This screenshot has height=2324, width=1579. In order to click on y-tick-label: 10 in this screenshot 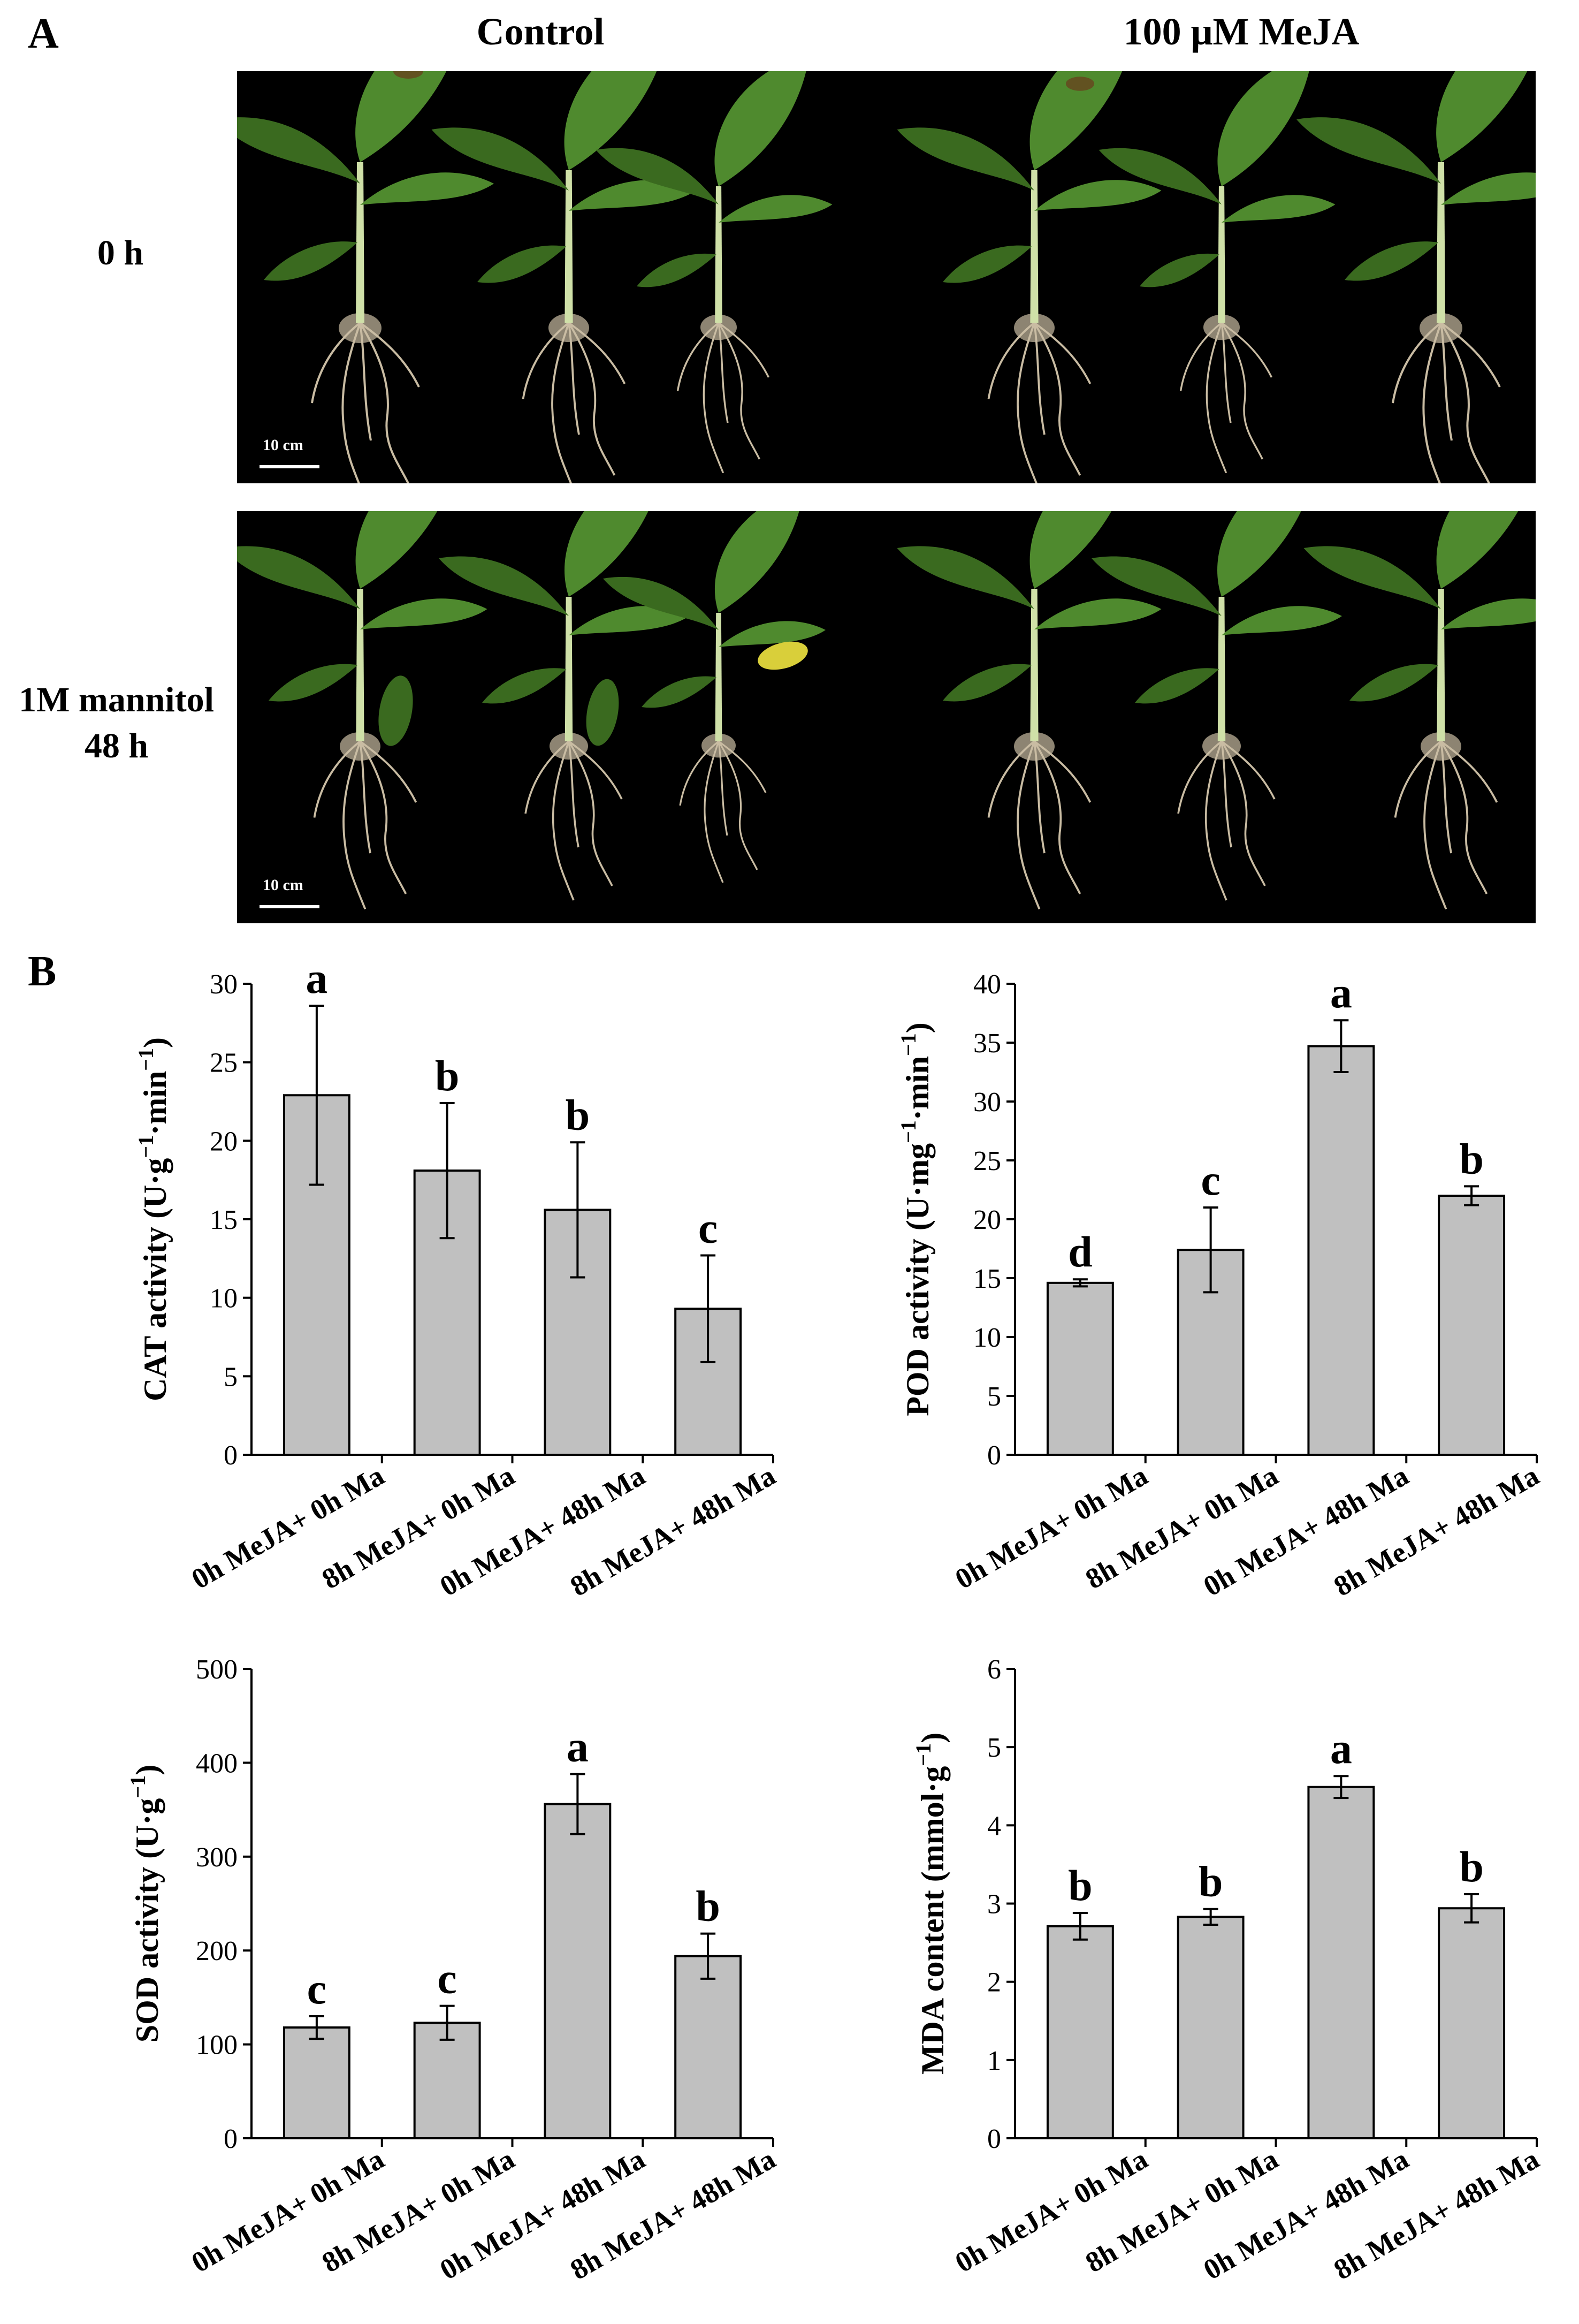, I will do `click(224, 1299)`.